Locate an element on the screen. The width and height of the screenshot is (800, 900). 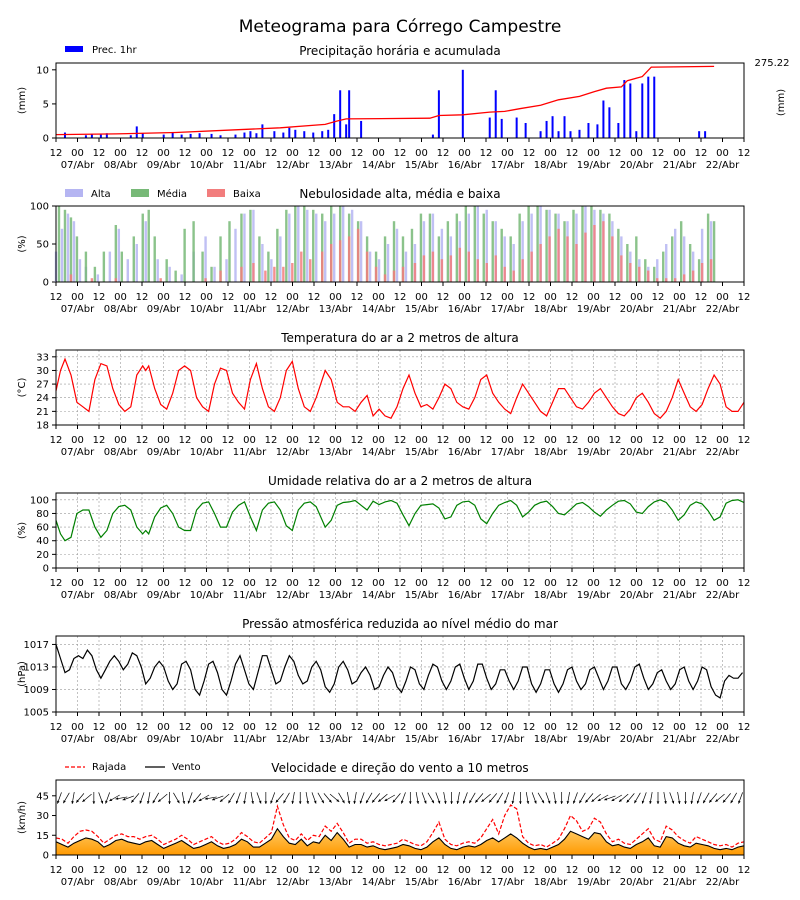
xtick-date-label: 17/Abr is located at coordinates (508, 452).